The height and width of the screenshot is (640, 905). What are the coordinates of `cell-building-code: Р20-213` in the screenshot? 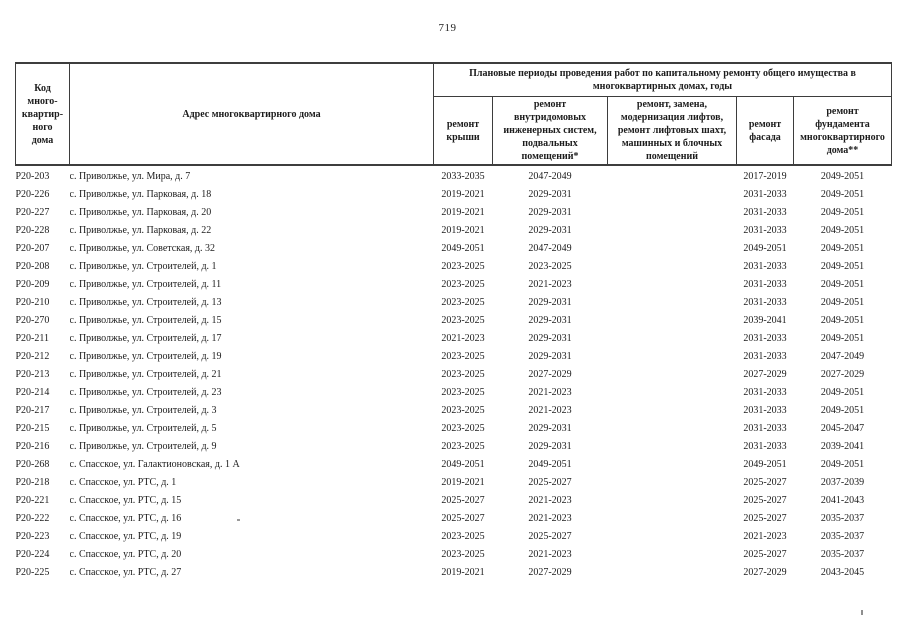 It's located at (32, 374).